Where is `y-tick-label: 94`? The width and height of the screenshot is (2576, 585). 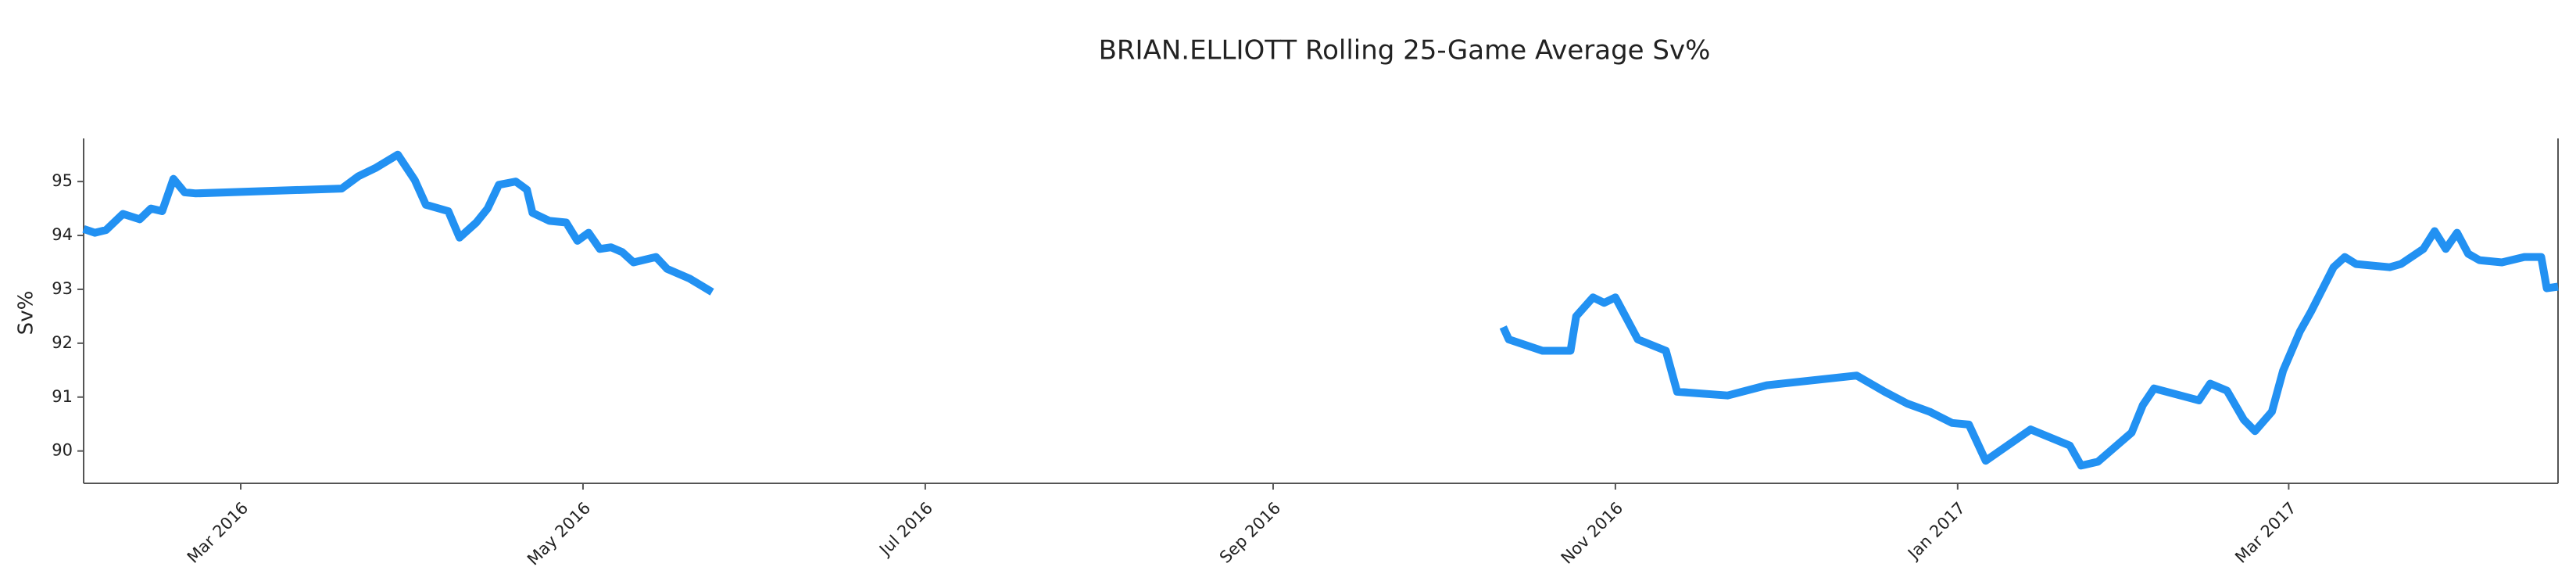
y-tick-label: 94 is located at coordinates (62, 234).